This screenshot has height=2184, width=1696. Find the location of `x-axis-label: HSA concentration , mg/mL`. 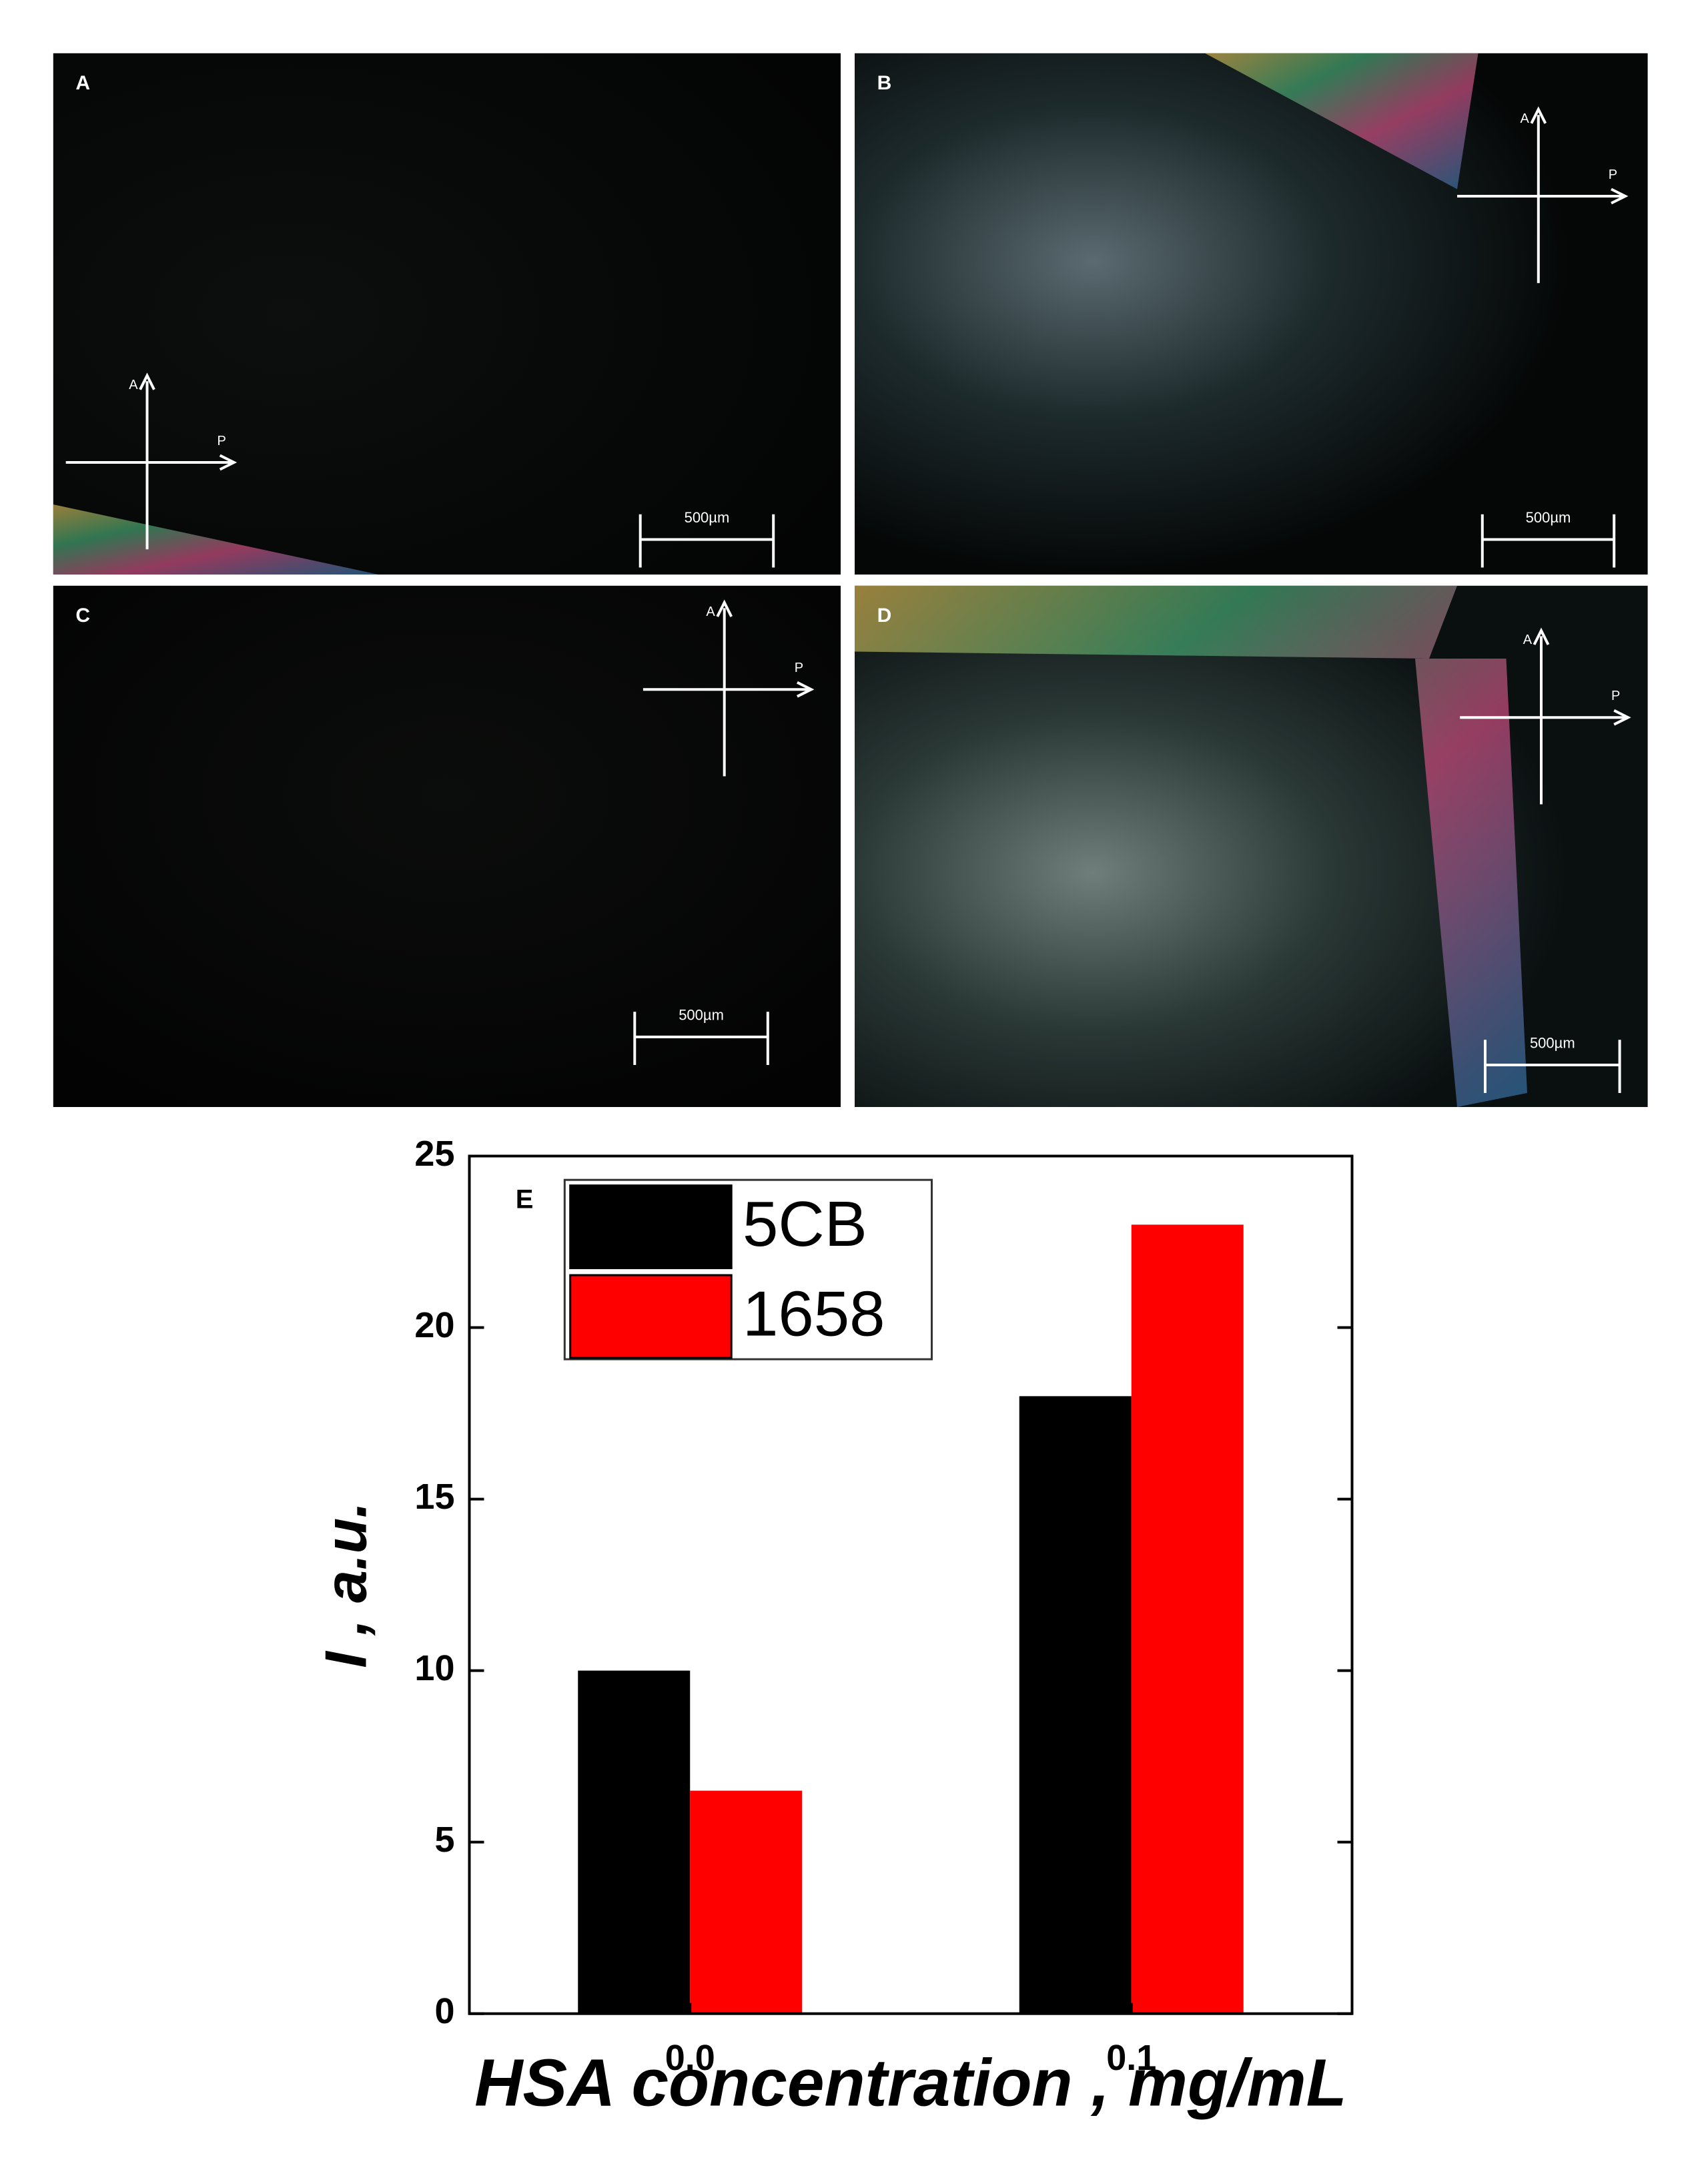

x-axis-label: HSA concentration , mg/mL is located at coordinates (910, 2082).